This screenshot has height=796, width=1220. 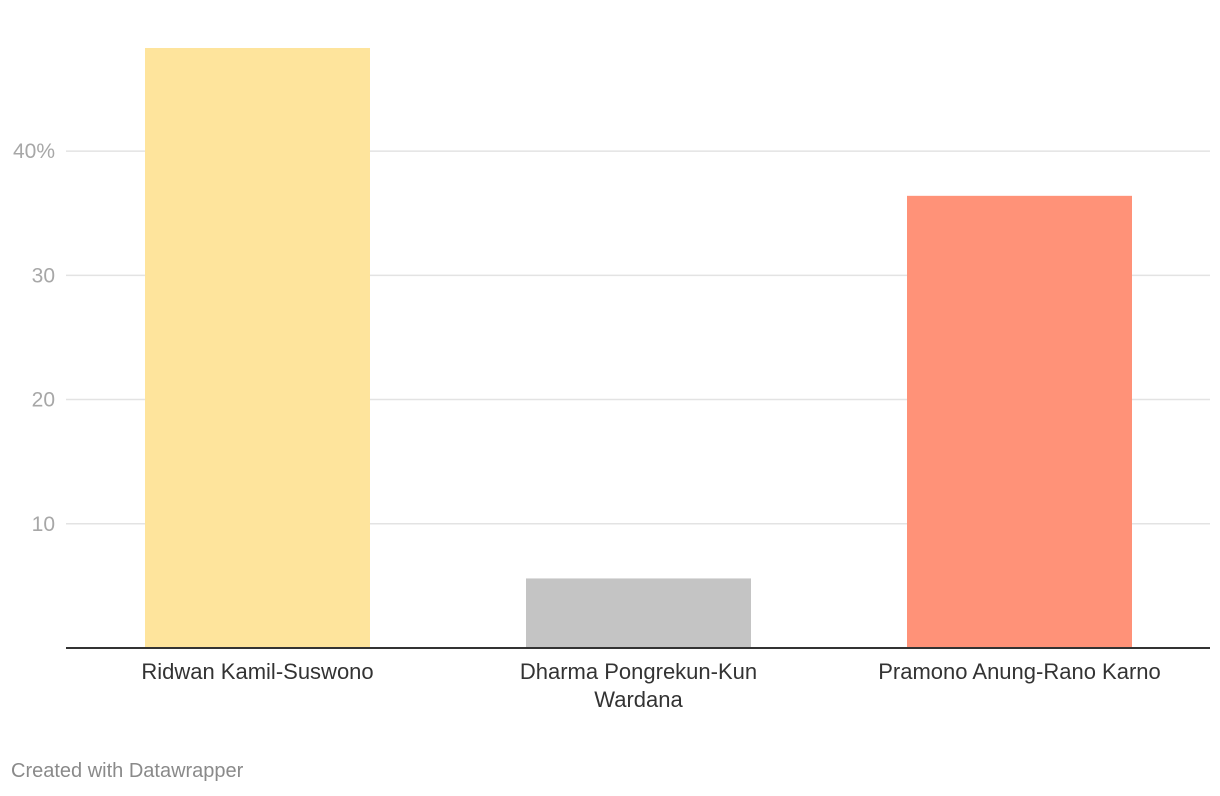 I want to click on category-label: Dharma Pongrekun-Kun Wardana, so click(x=638, y=685).